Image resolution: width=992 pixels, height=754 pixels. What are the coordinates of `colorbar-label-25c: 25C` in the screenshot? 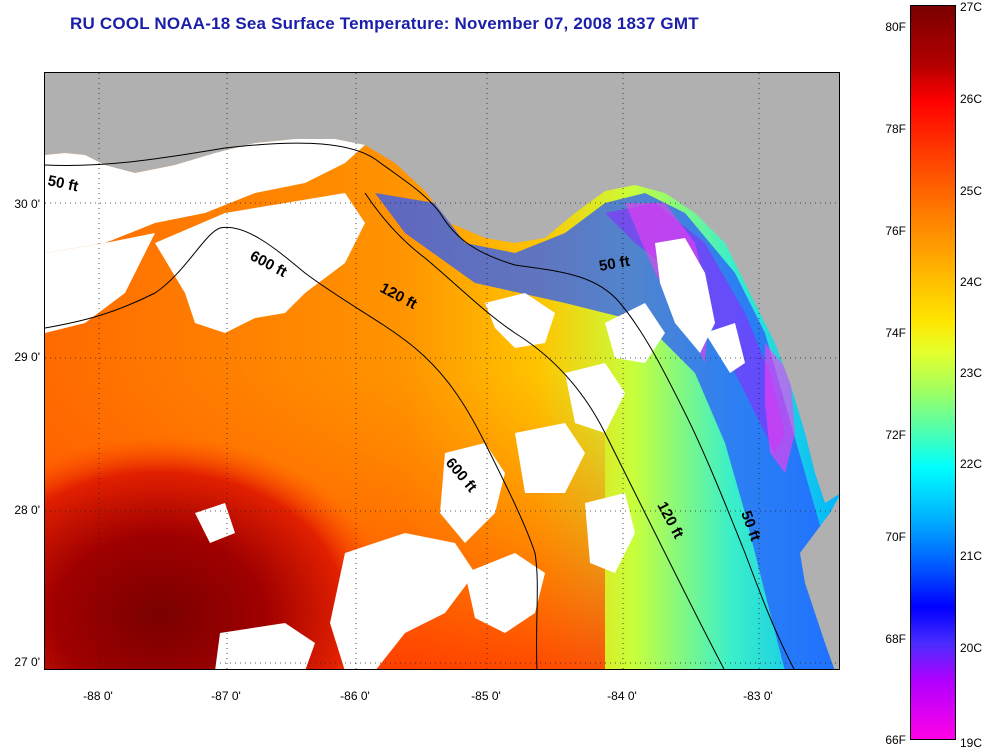 It's located at (971, 191).